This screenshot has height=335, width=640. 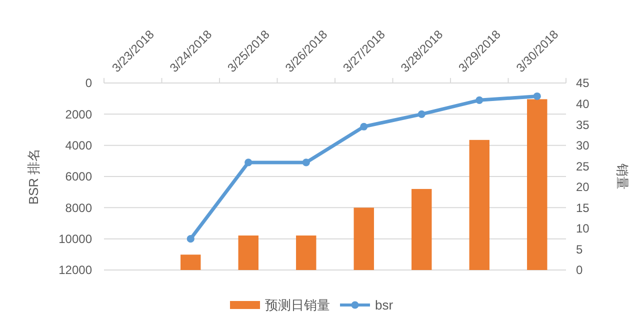 What do you see at coordinates (583, 145) in the screenshot?
I see `y2-tick-label: 30` at bounding box center [583, 145].